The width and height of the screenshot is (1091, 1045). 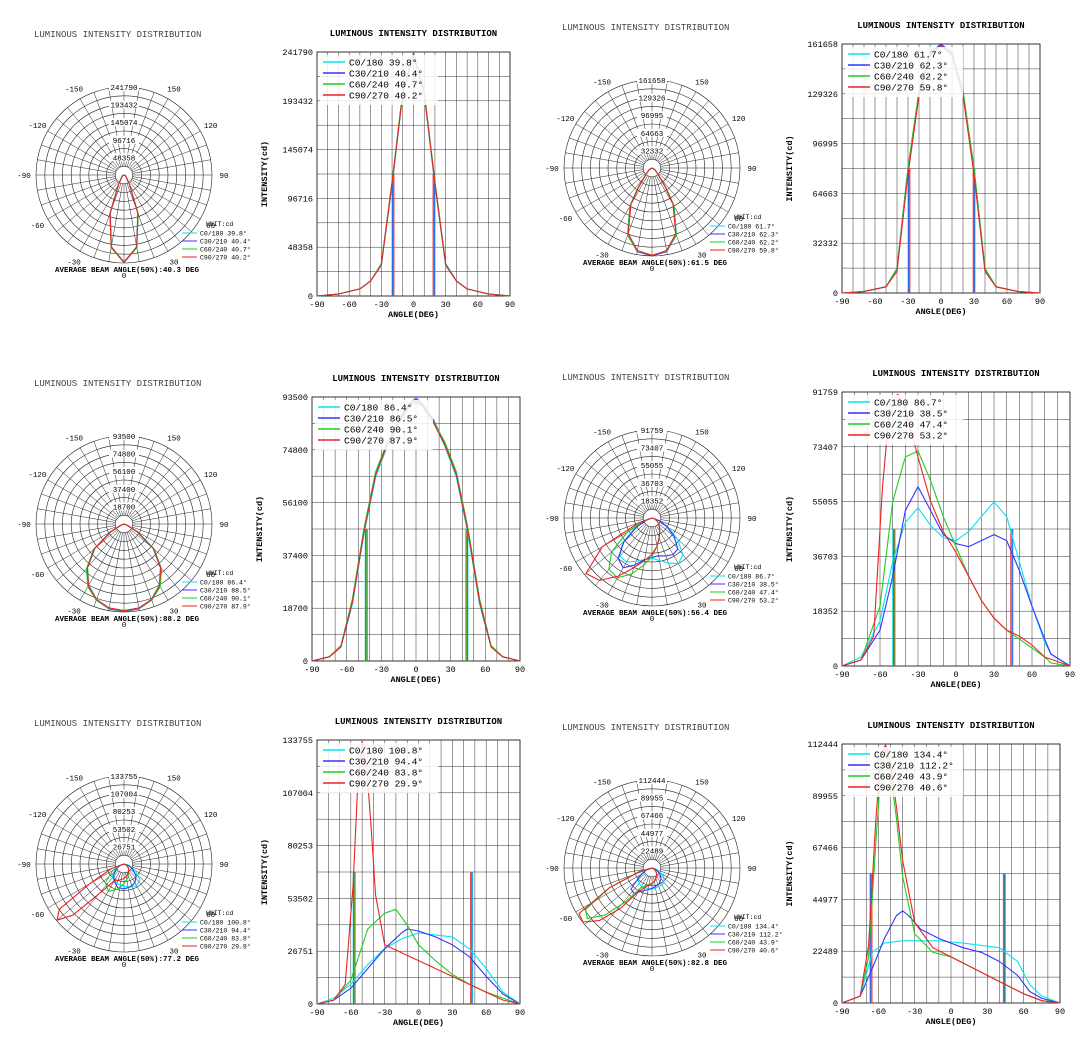 I want to click on line6-xtick: 90, so click(x=520, y=670).